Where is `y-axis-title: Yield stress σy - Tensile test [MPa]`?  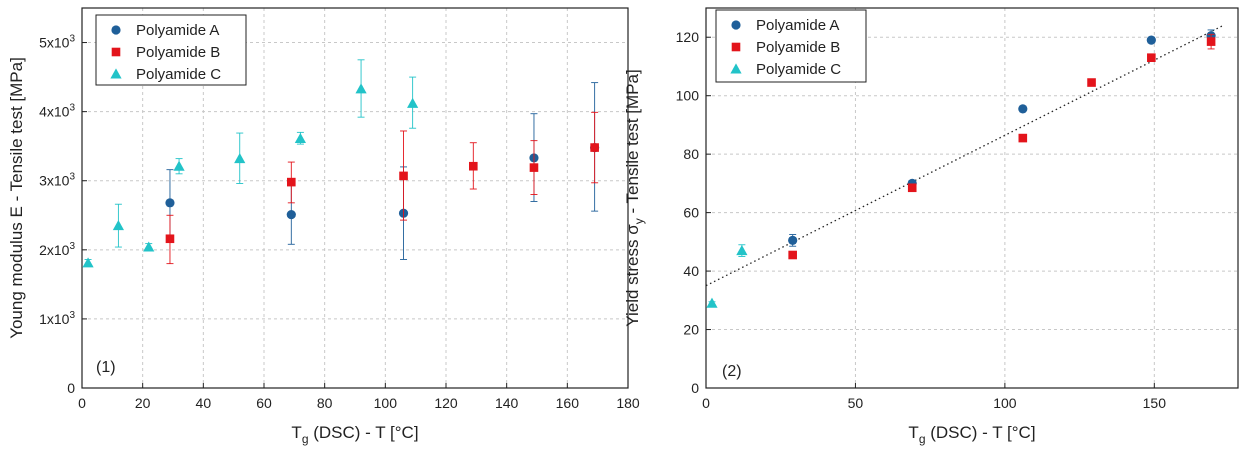
y-axis-title: Yield stress σy - Tensile test [MPa] is located at coordinates (634, 197).